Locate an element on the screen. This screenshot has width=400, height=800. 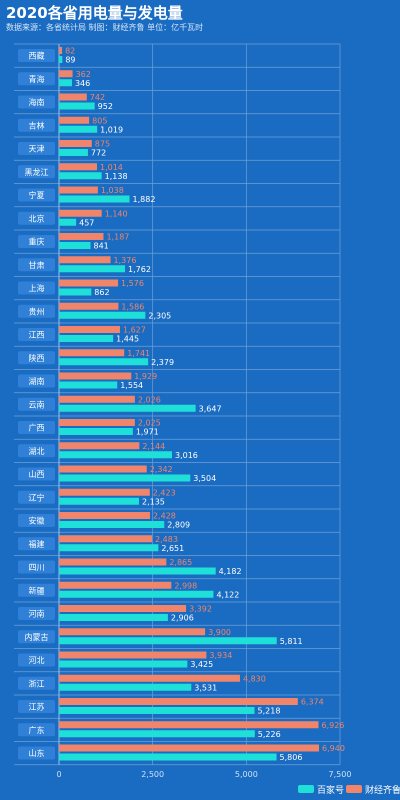
data-label-caijing: 2,144 is located at coordinates (153, 446).